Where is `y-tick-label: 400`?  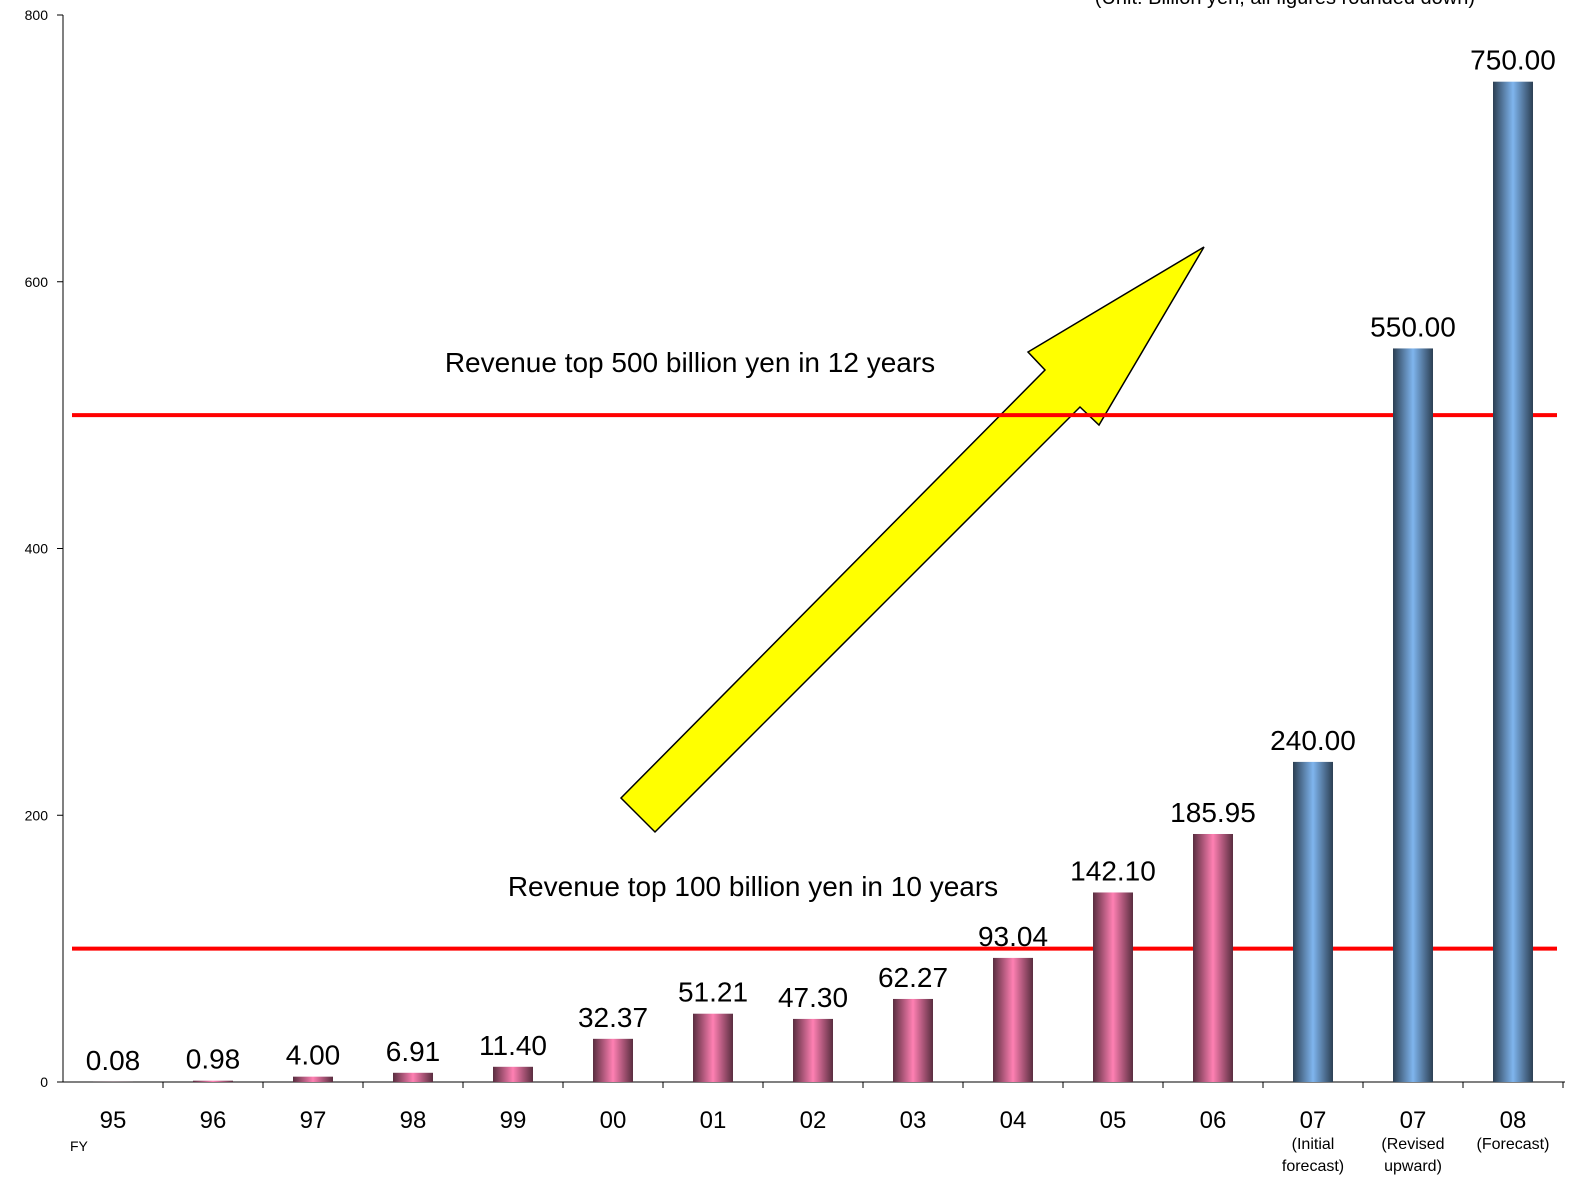
y-tick-label: 400 is located at coordinates (37, 549).